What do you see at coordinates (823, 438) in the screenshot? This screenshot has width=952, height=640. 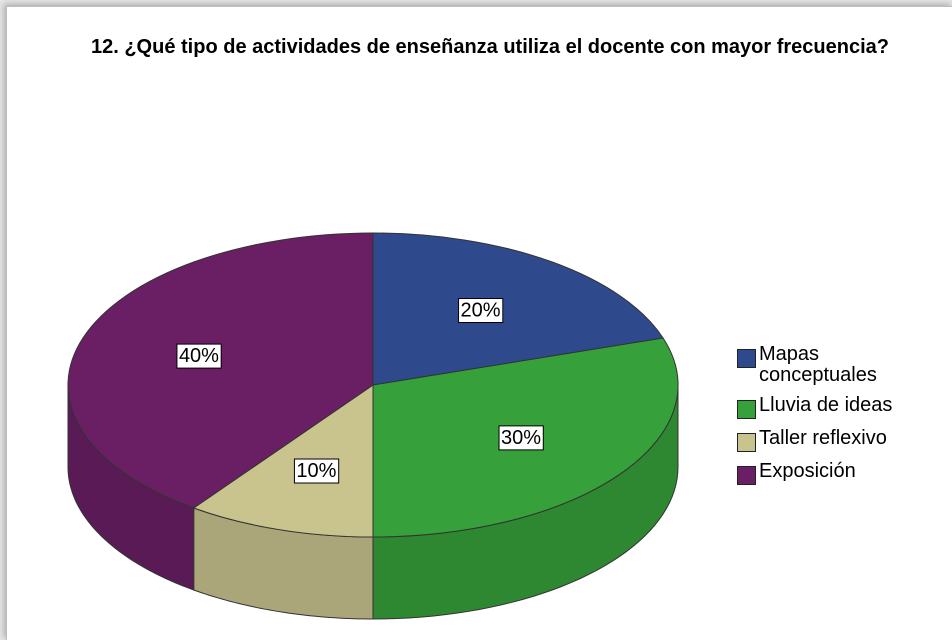 I see `legend-label: Taller reflexivo` at bounding box center [823, 438].